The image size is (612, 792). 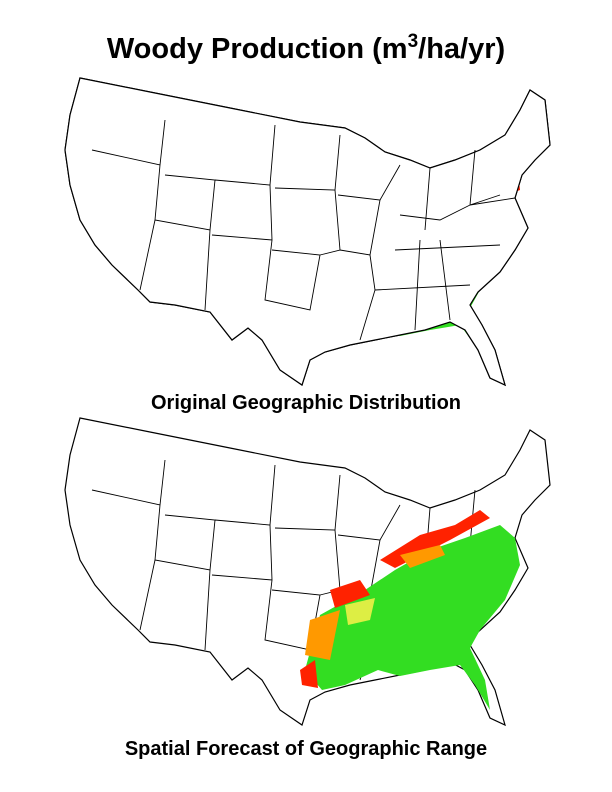 What do you see at coordinates (413, 41) in the screenshot?
I see `title-superscript: 3` at bounding box center [413, 41].